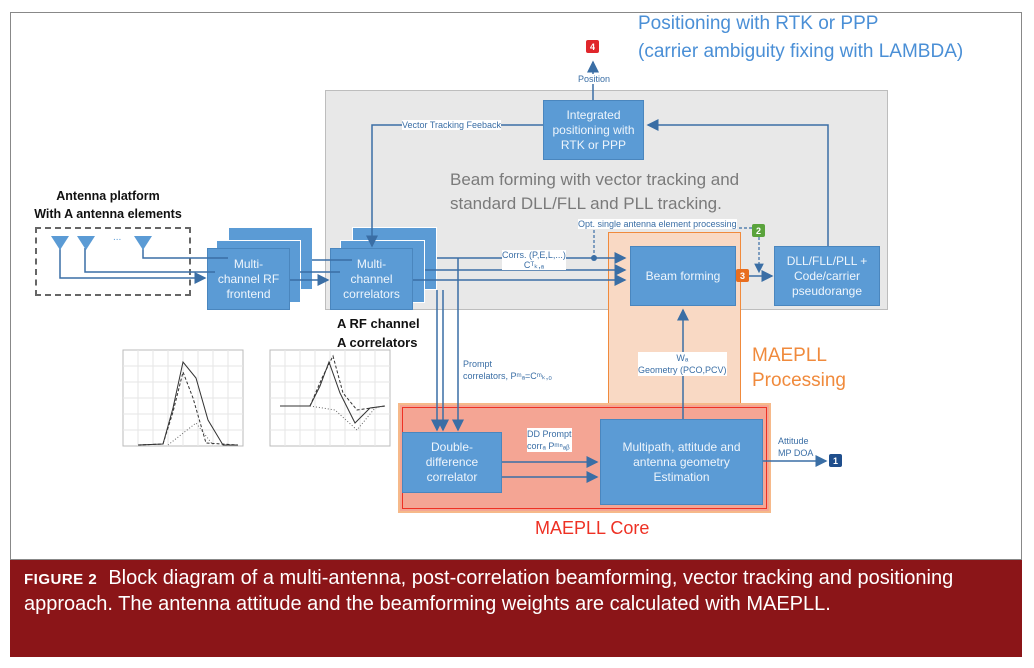 Image resolution: width=1034 pixels, height=668 pixels. What do you see at coordinates (371, 279) in the screenshot?
I see `correlators-block: Multi-channel correlators` at bounding box center [371, 279].